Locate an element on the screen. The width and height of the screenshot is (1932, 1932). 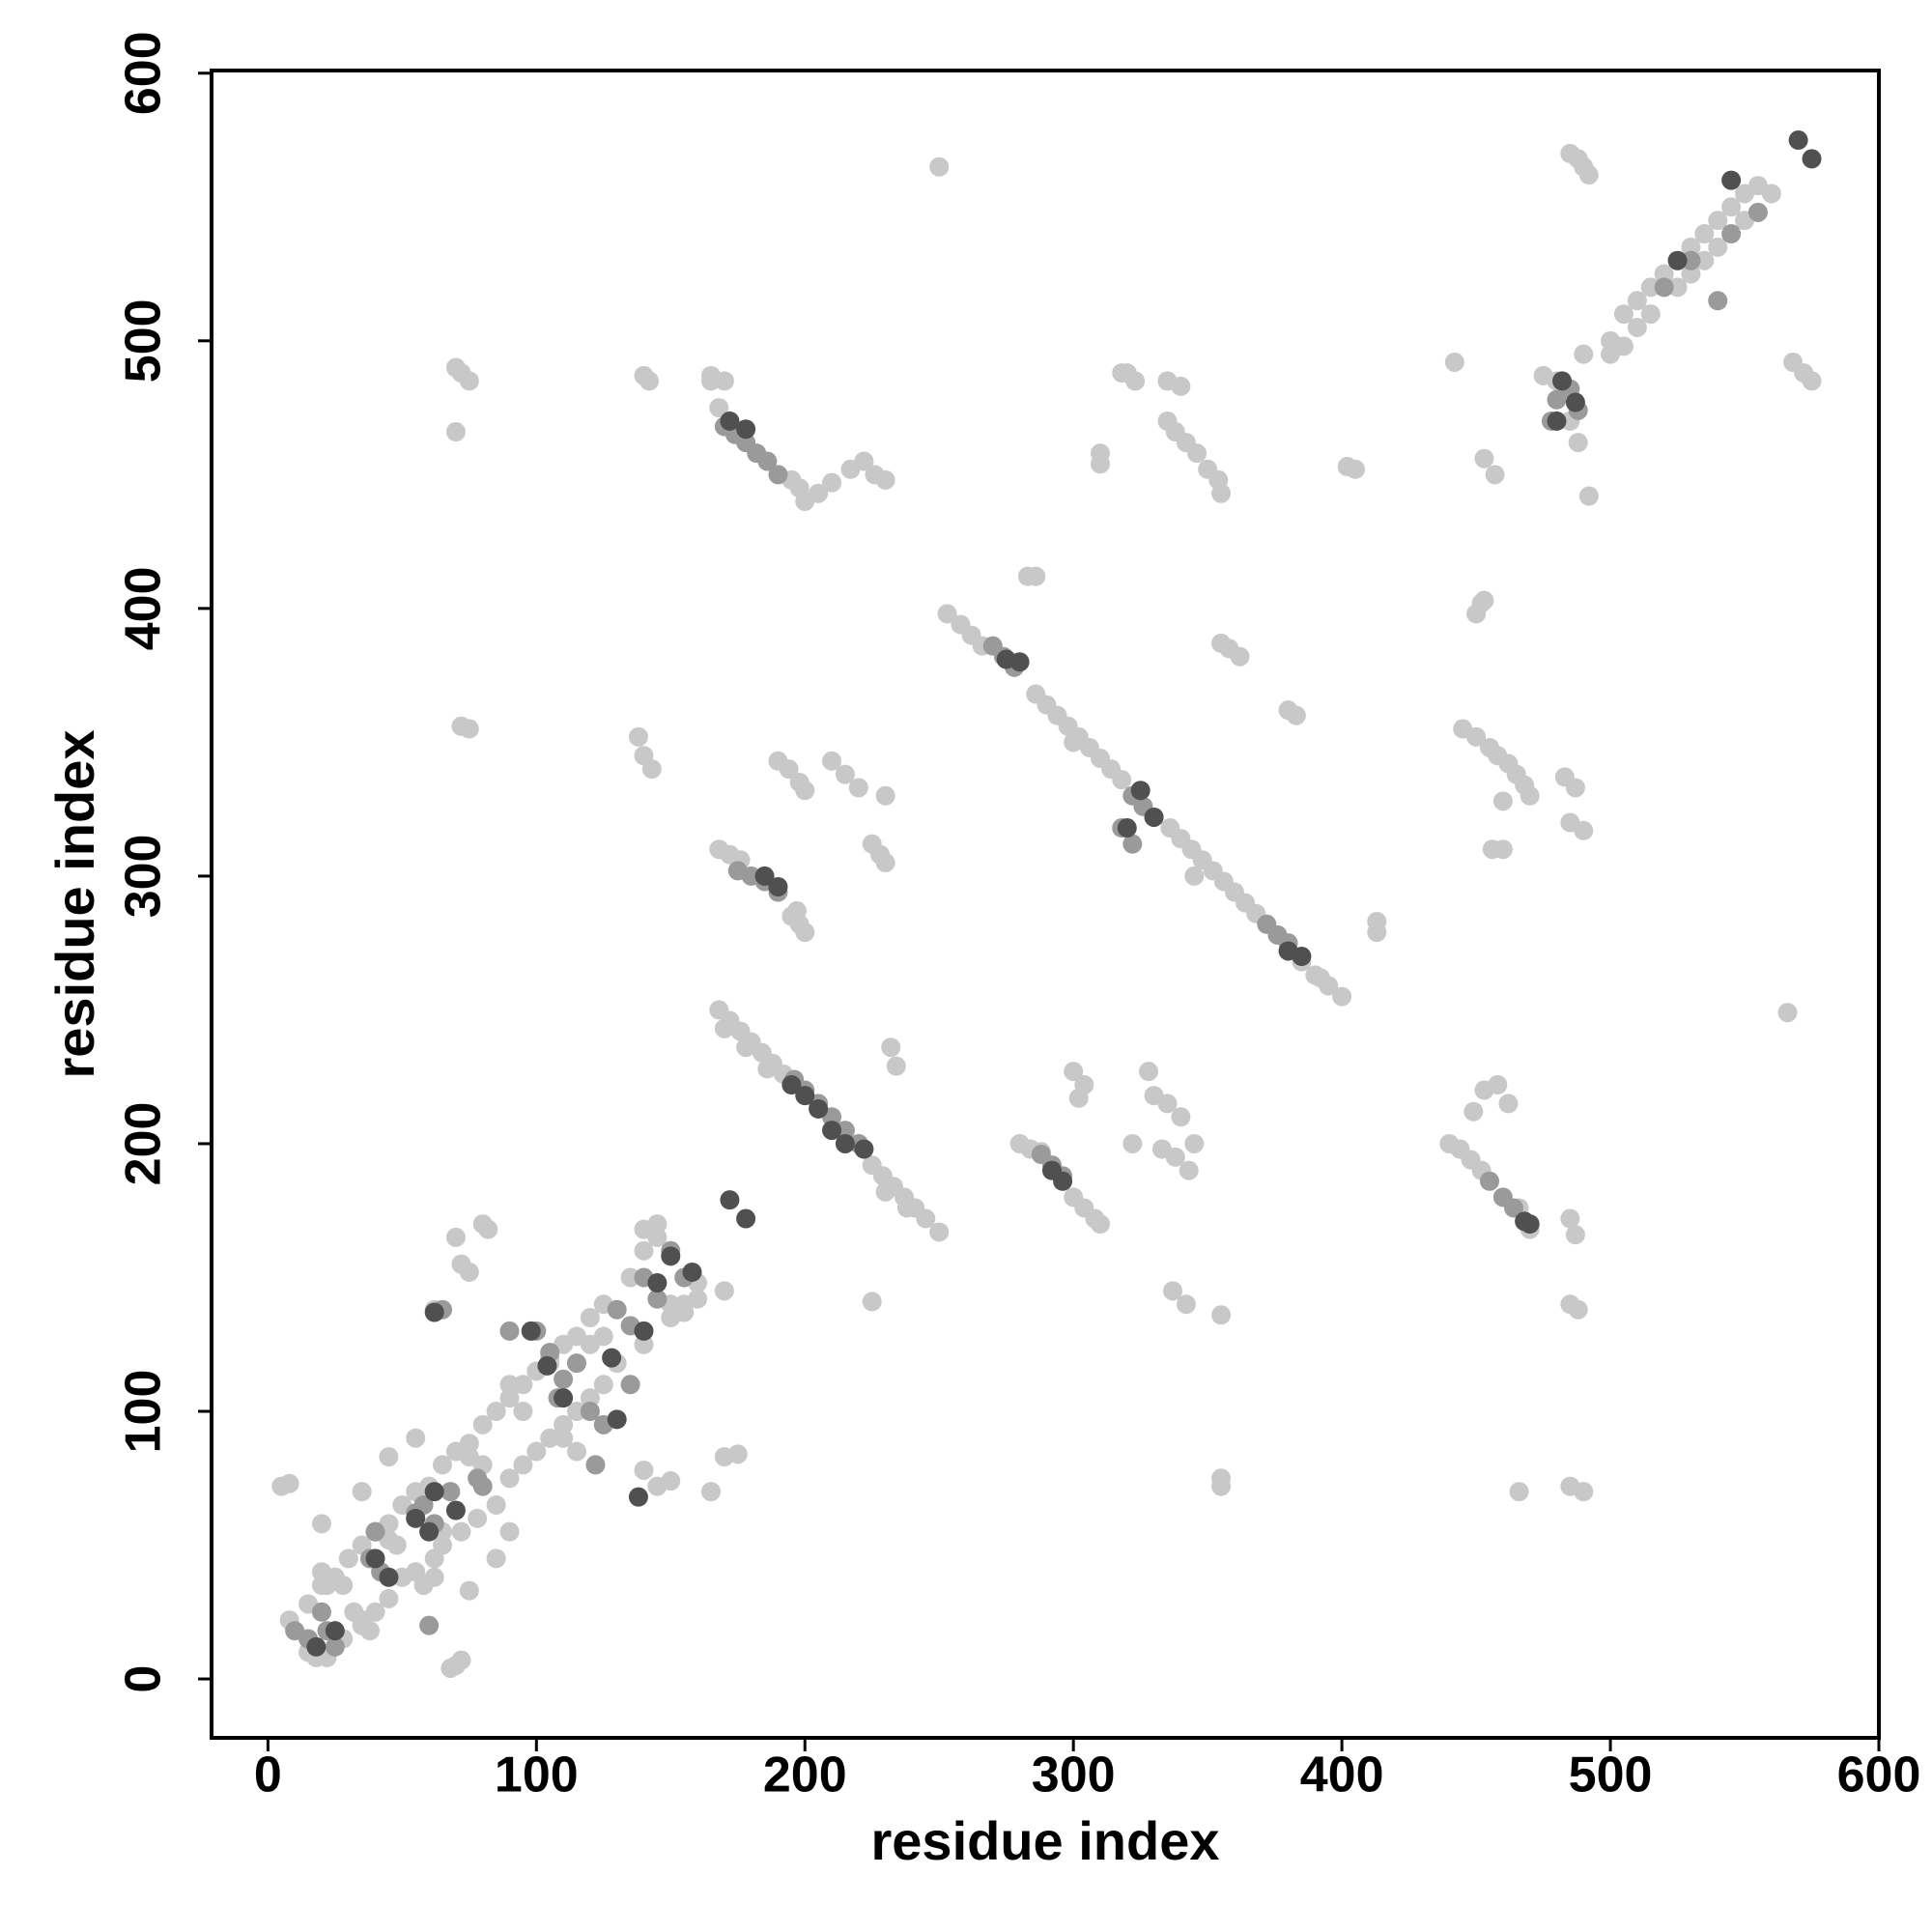
y-tick-label: 300 is located at coordinates (144, 877).